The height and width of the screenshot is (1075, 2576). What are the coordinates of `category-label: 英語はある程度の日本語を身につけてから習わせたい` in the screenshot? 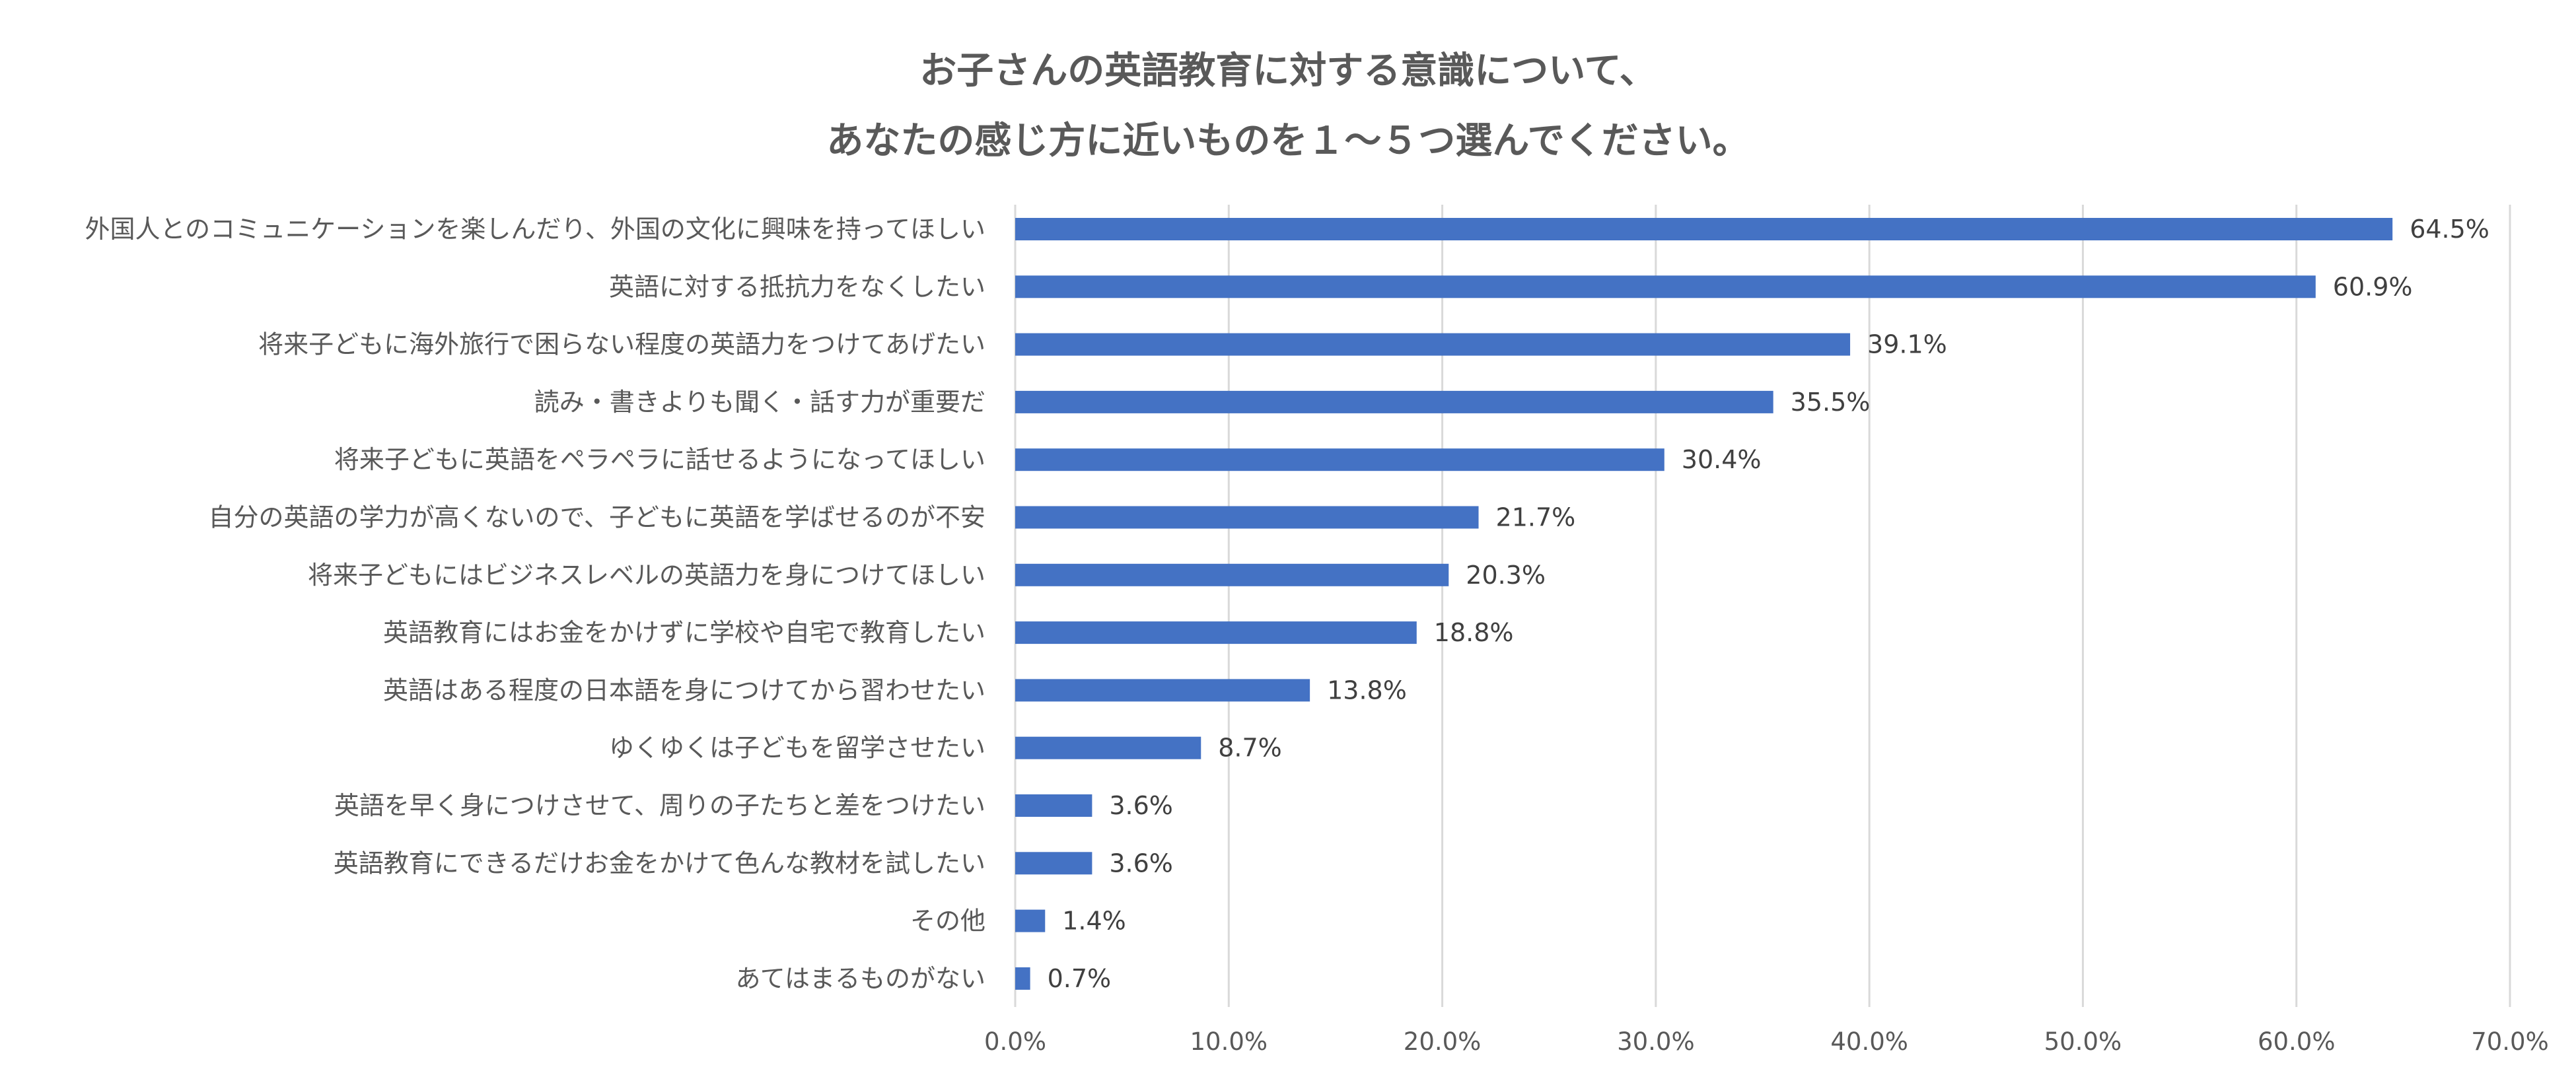 It's located at (684, 690).